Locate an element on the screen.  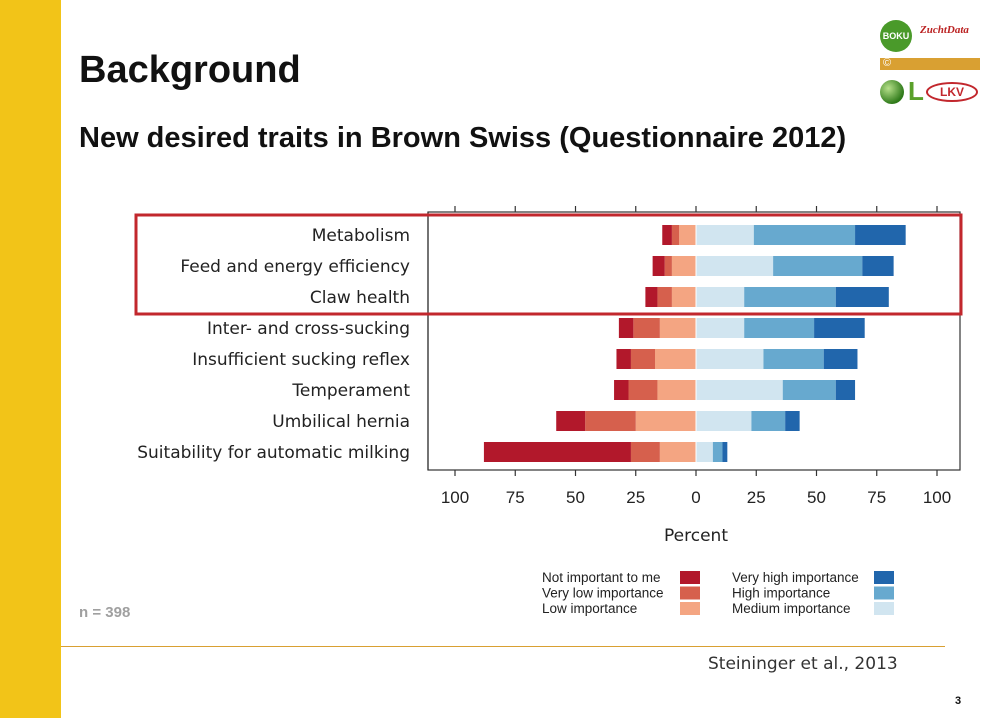
category-label: Insufficient sucking reflex is located at coordinates (301, 360).